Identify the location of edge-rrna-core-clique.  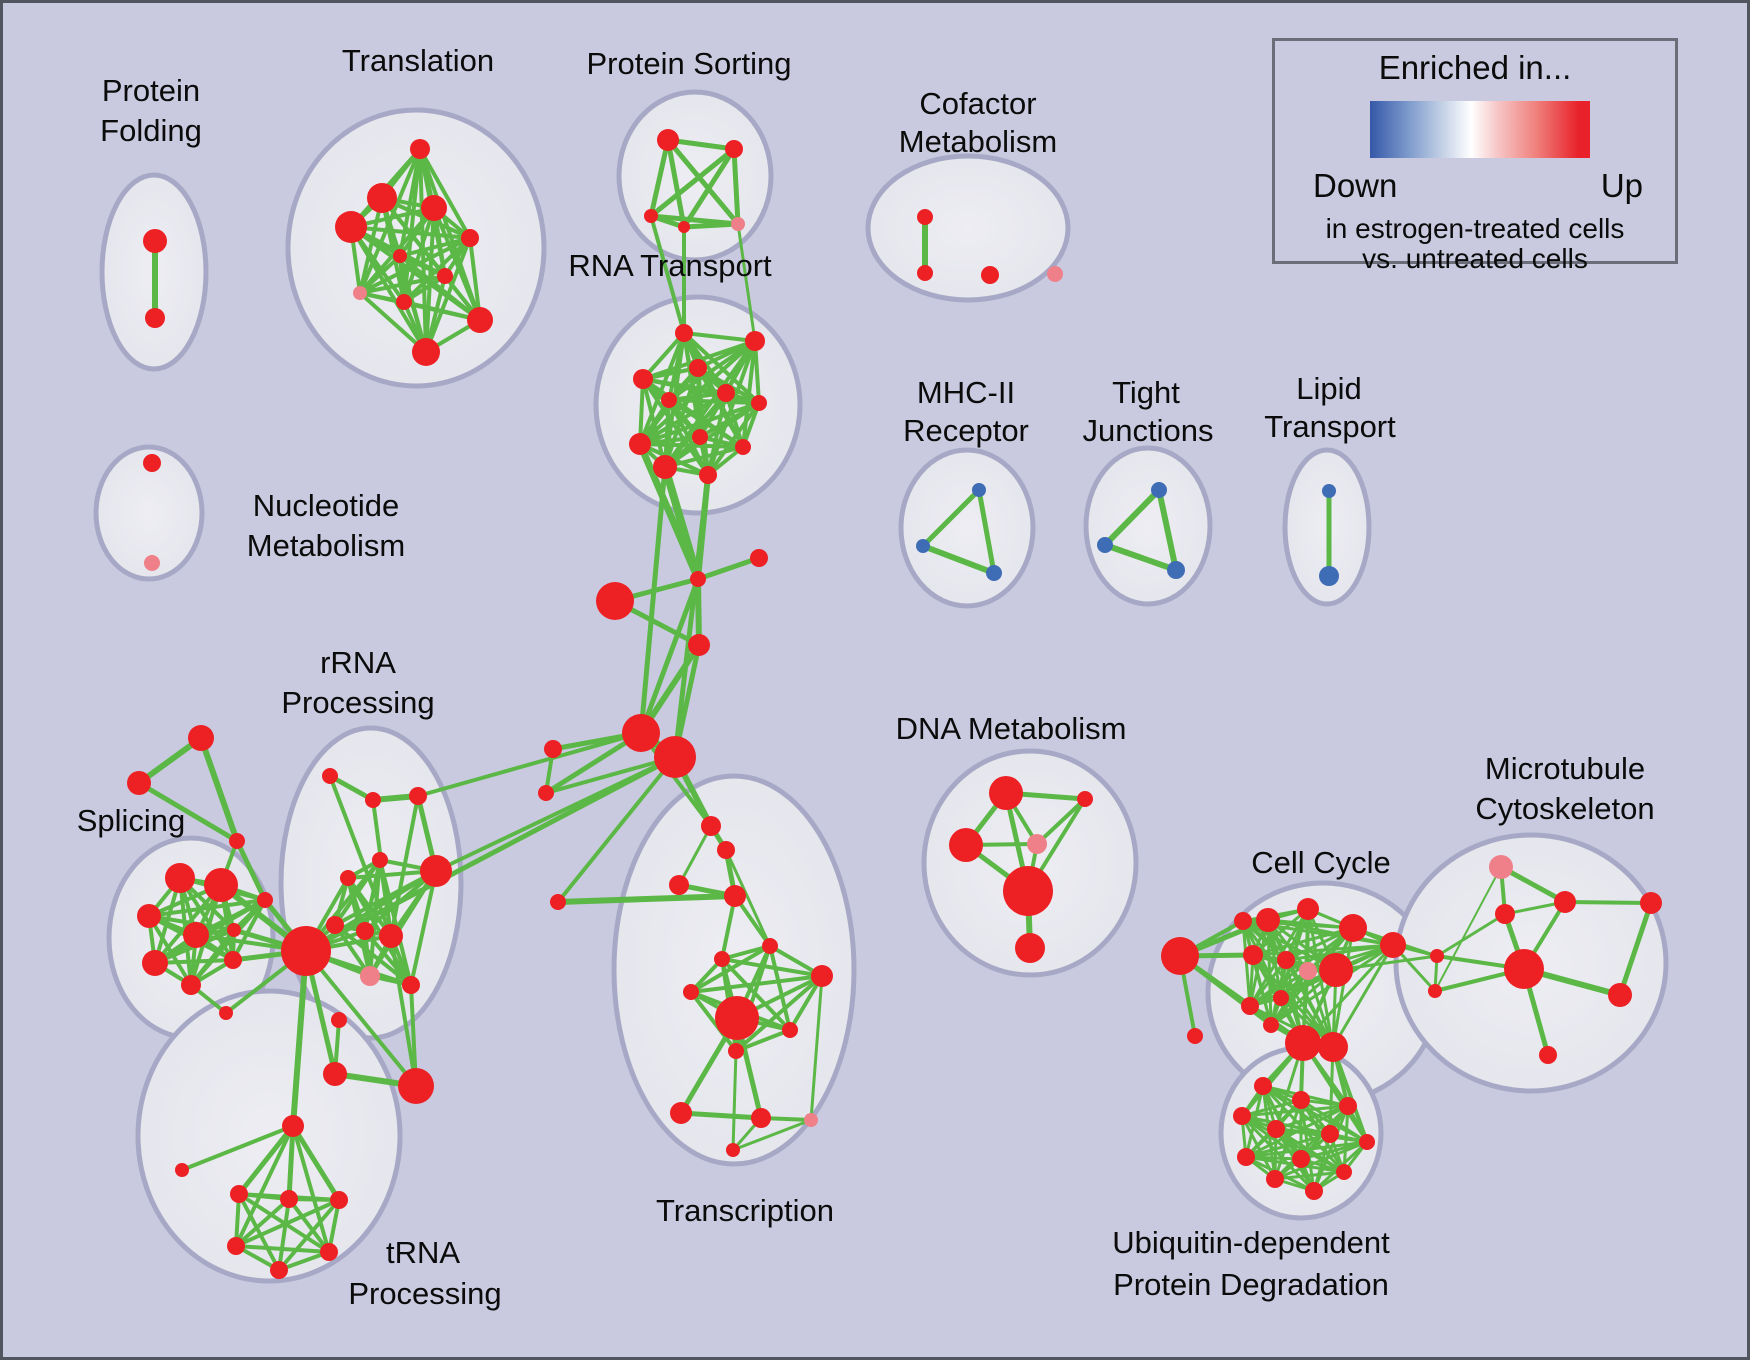
(423, 928).